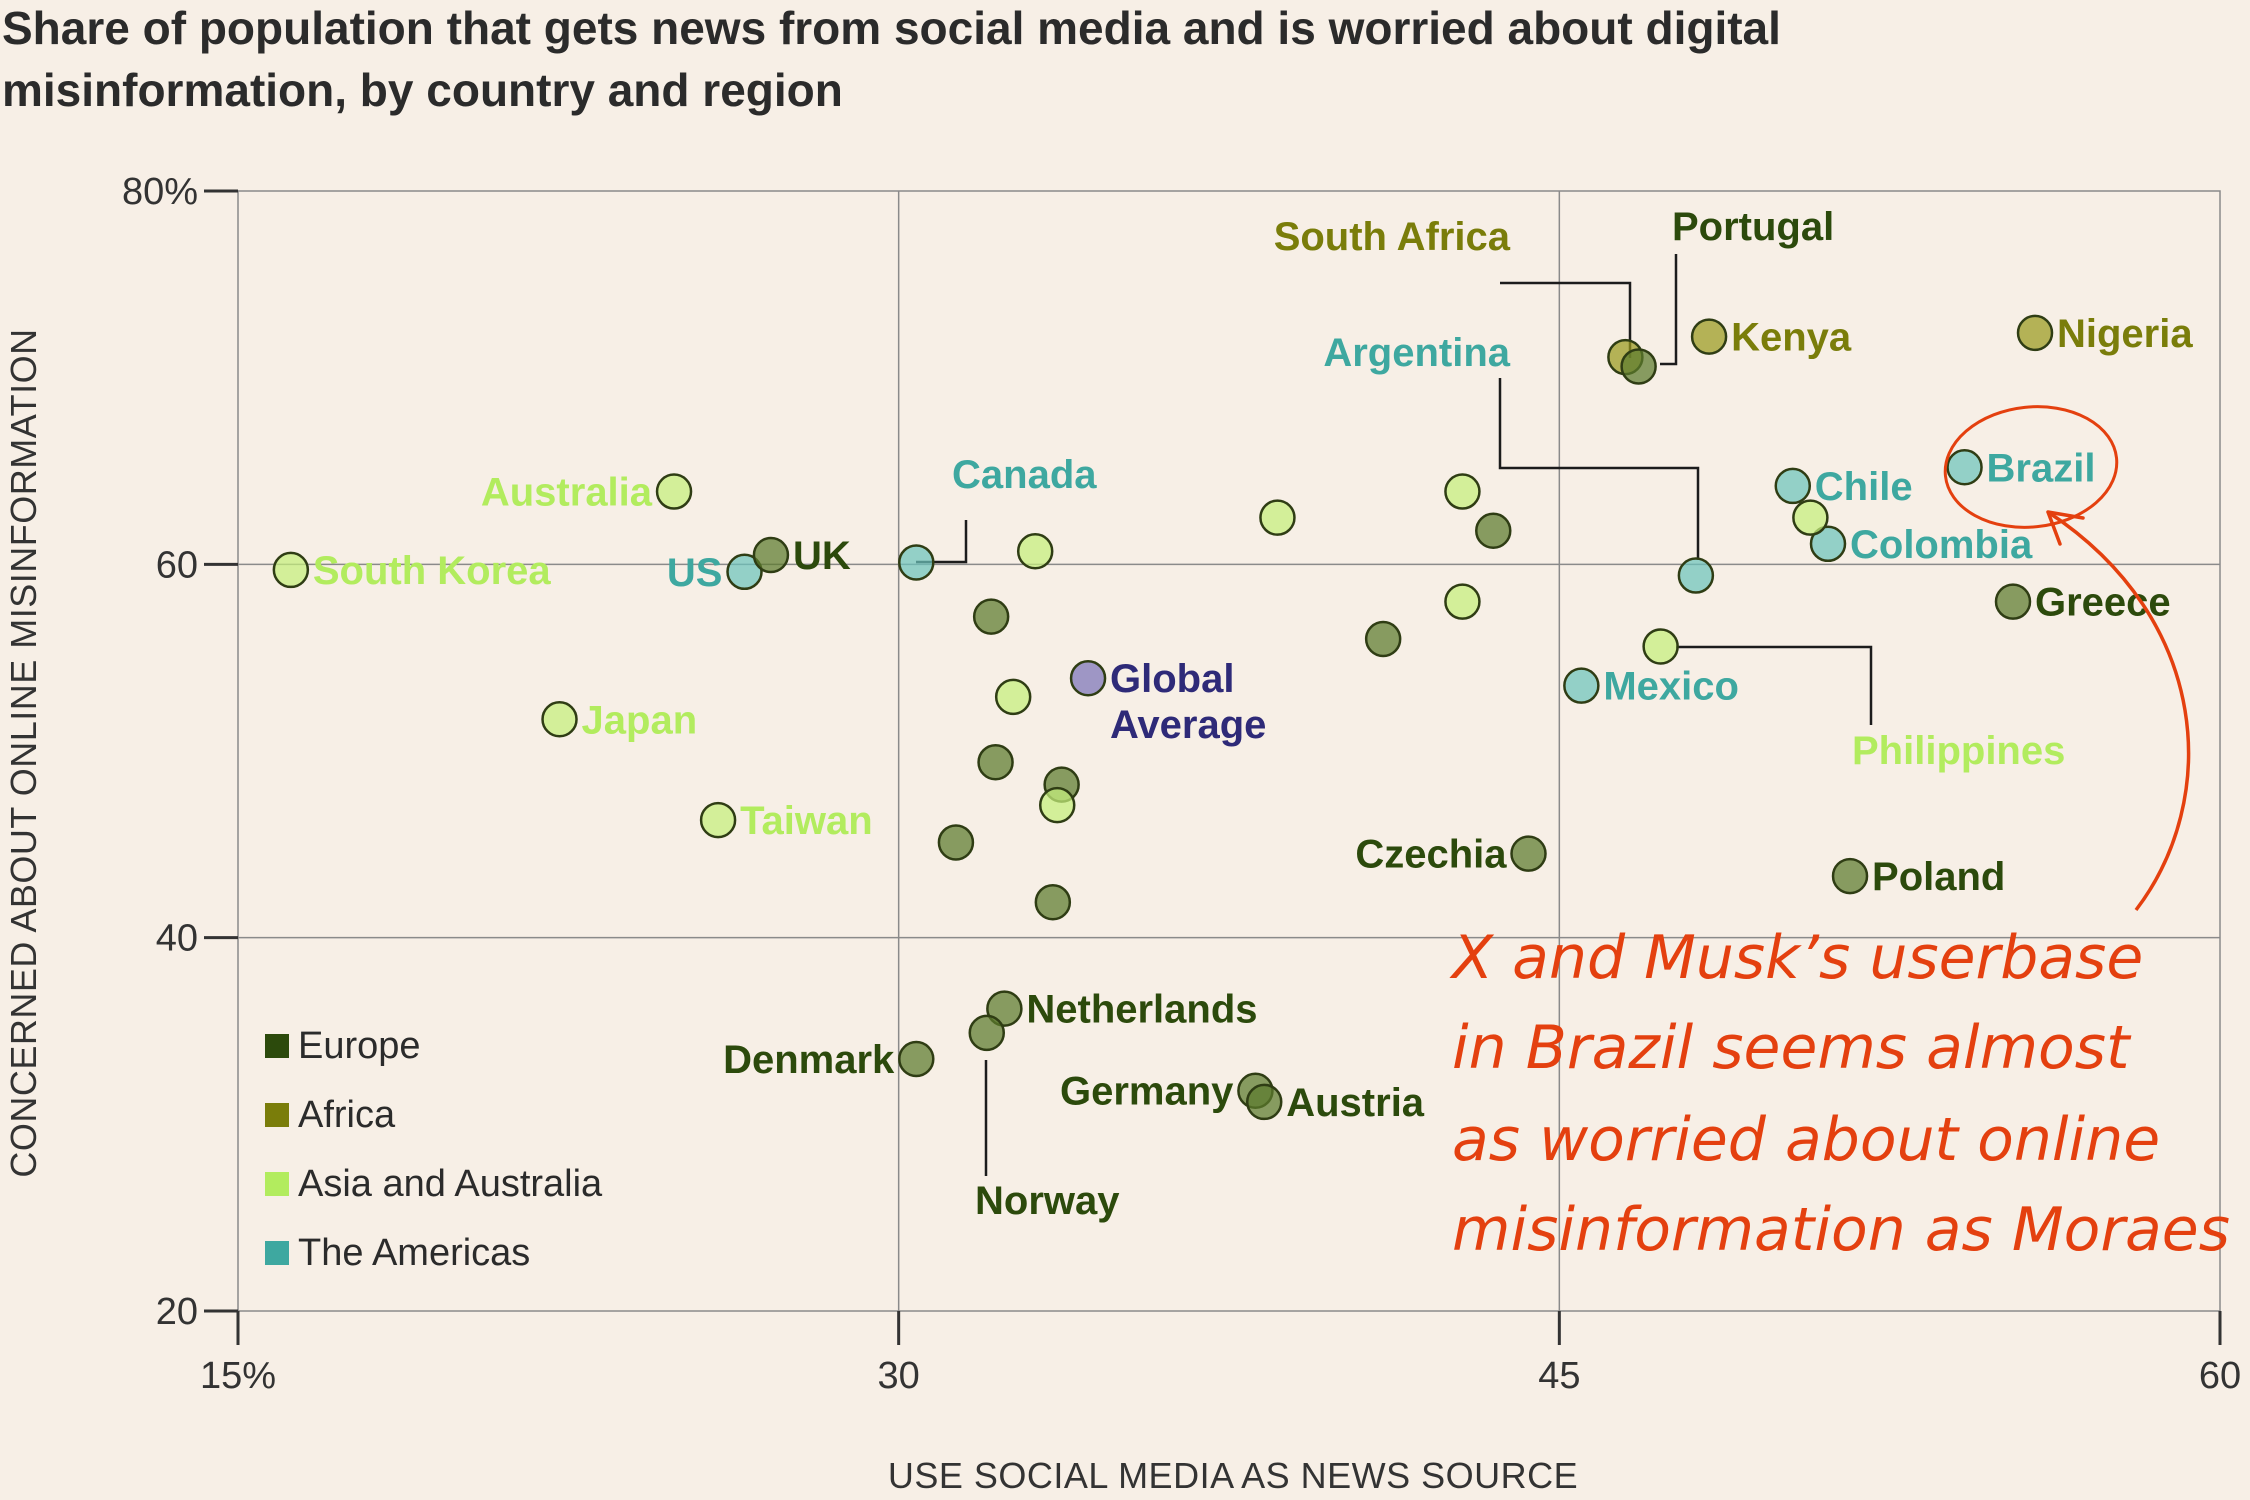 The image size is (2250, 1500). I want to click on x-tick-label: 30, so click(899, 1376).